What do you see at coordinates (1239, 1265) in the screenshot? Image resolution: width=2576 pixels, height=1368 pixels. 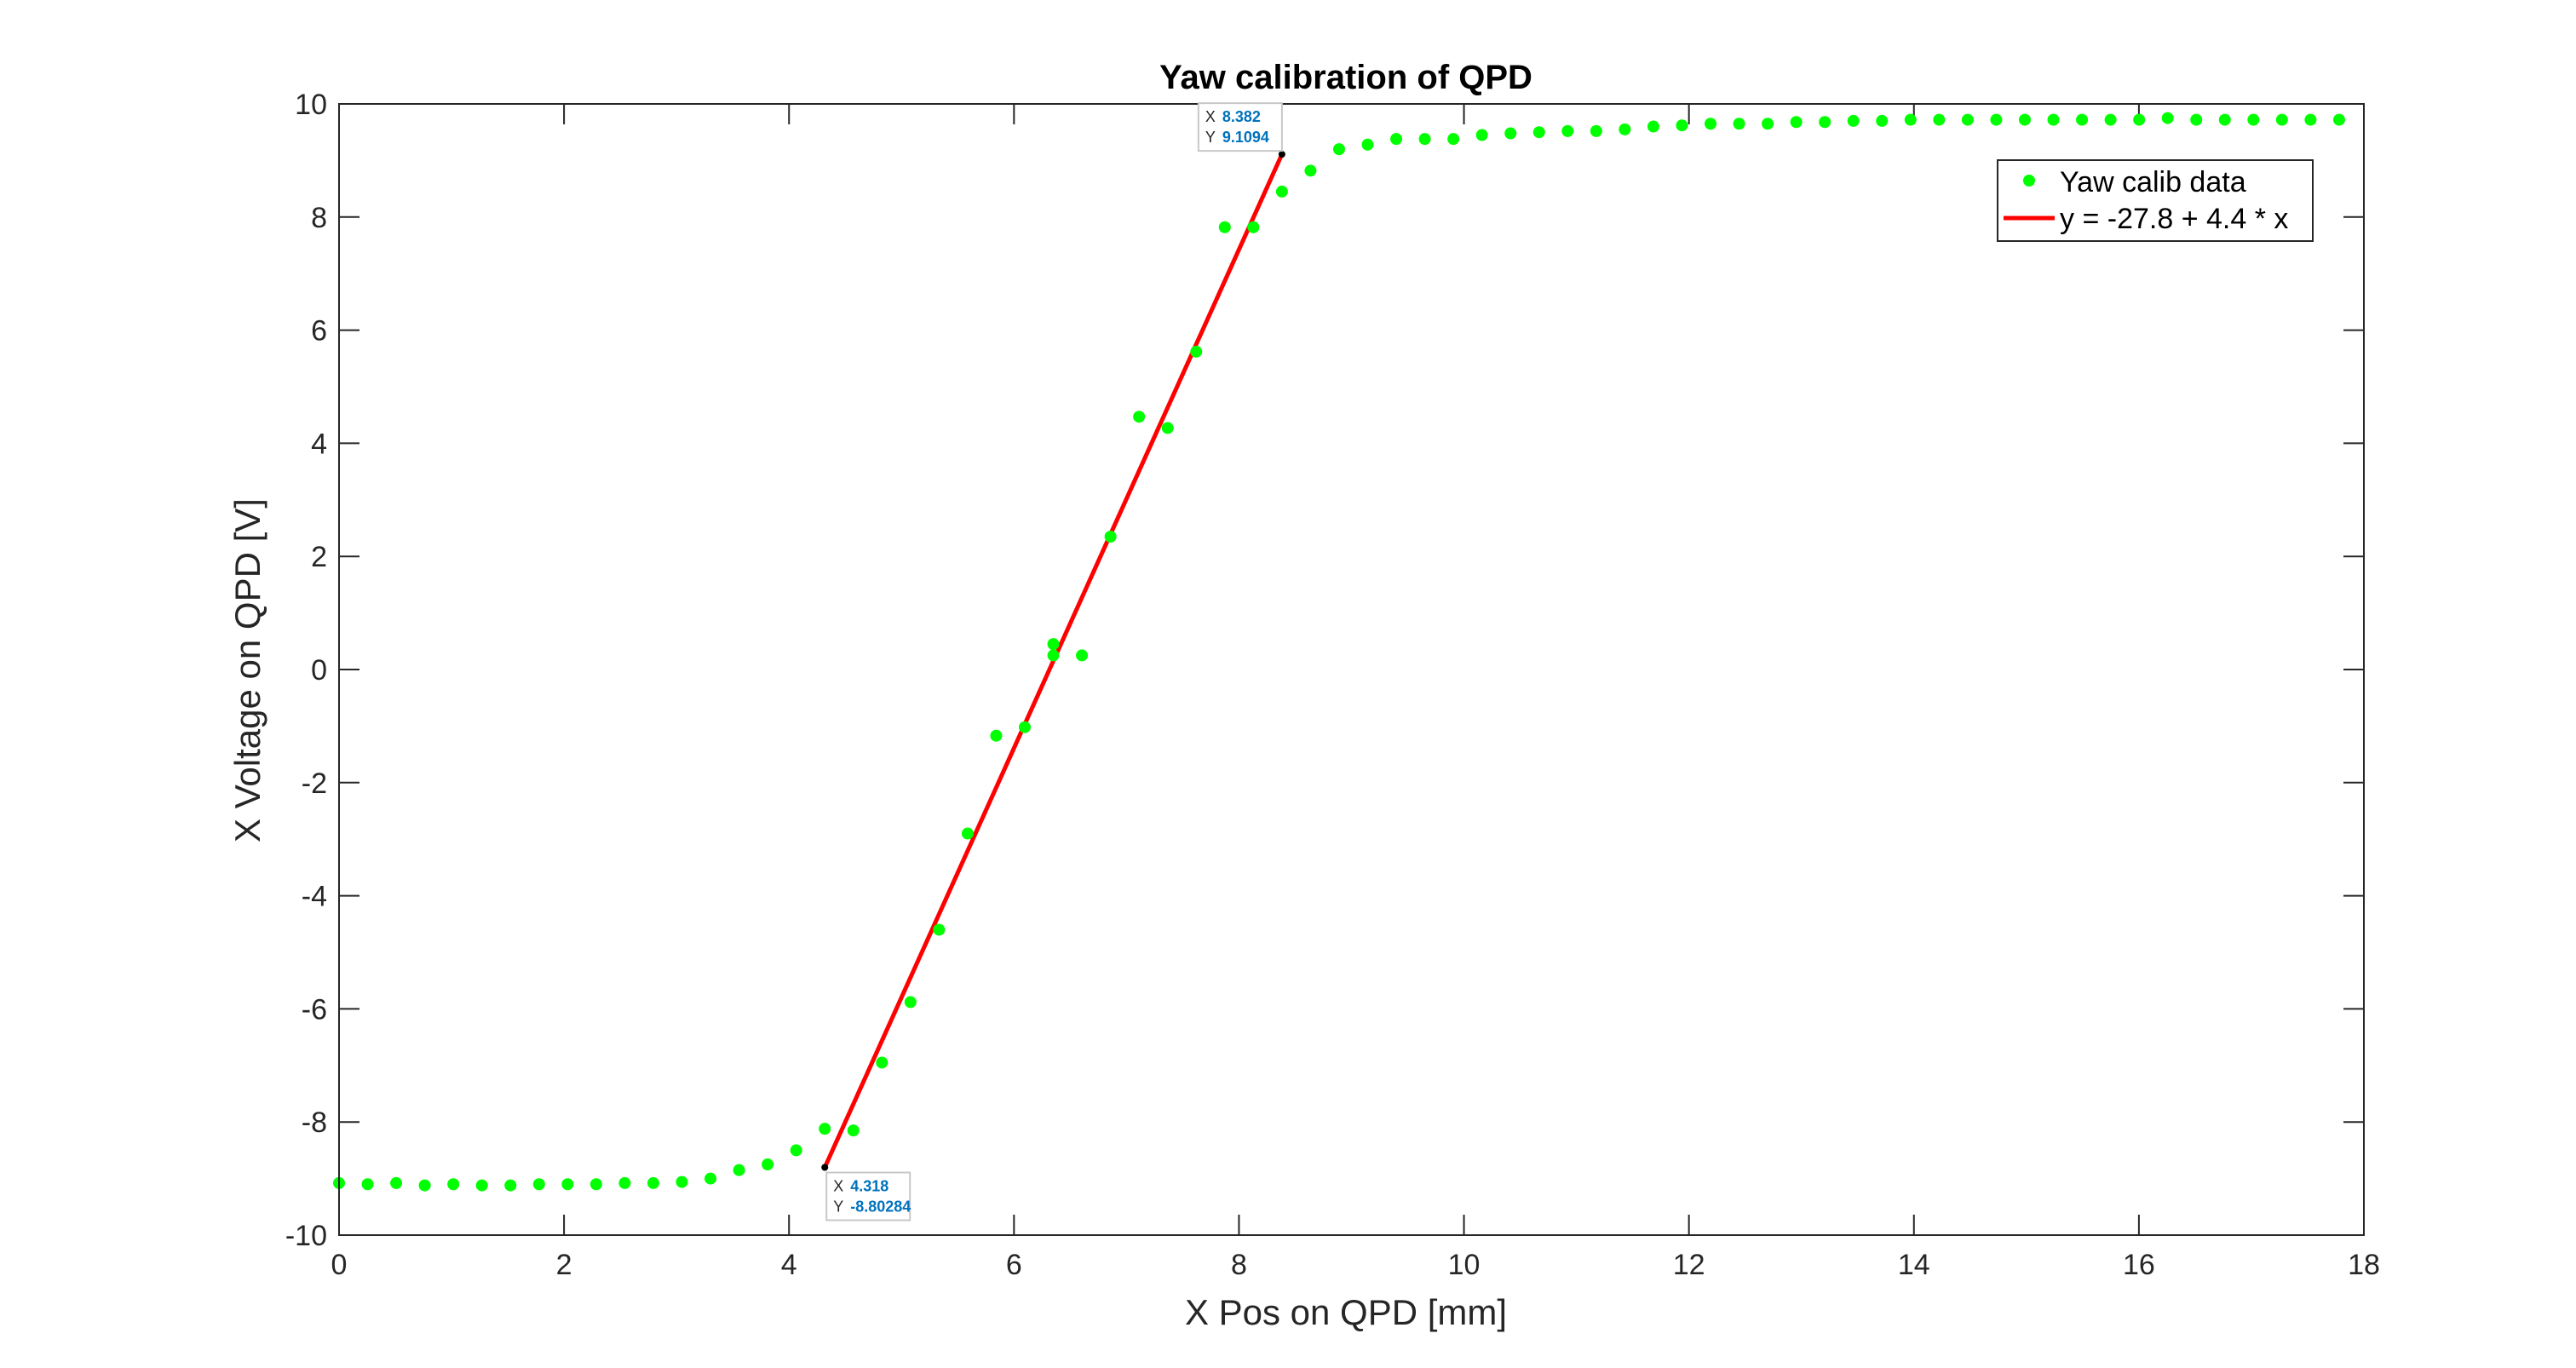 I see `x-tick-label: 8` at bounding box center [1239, 1265].